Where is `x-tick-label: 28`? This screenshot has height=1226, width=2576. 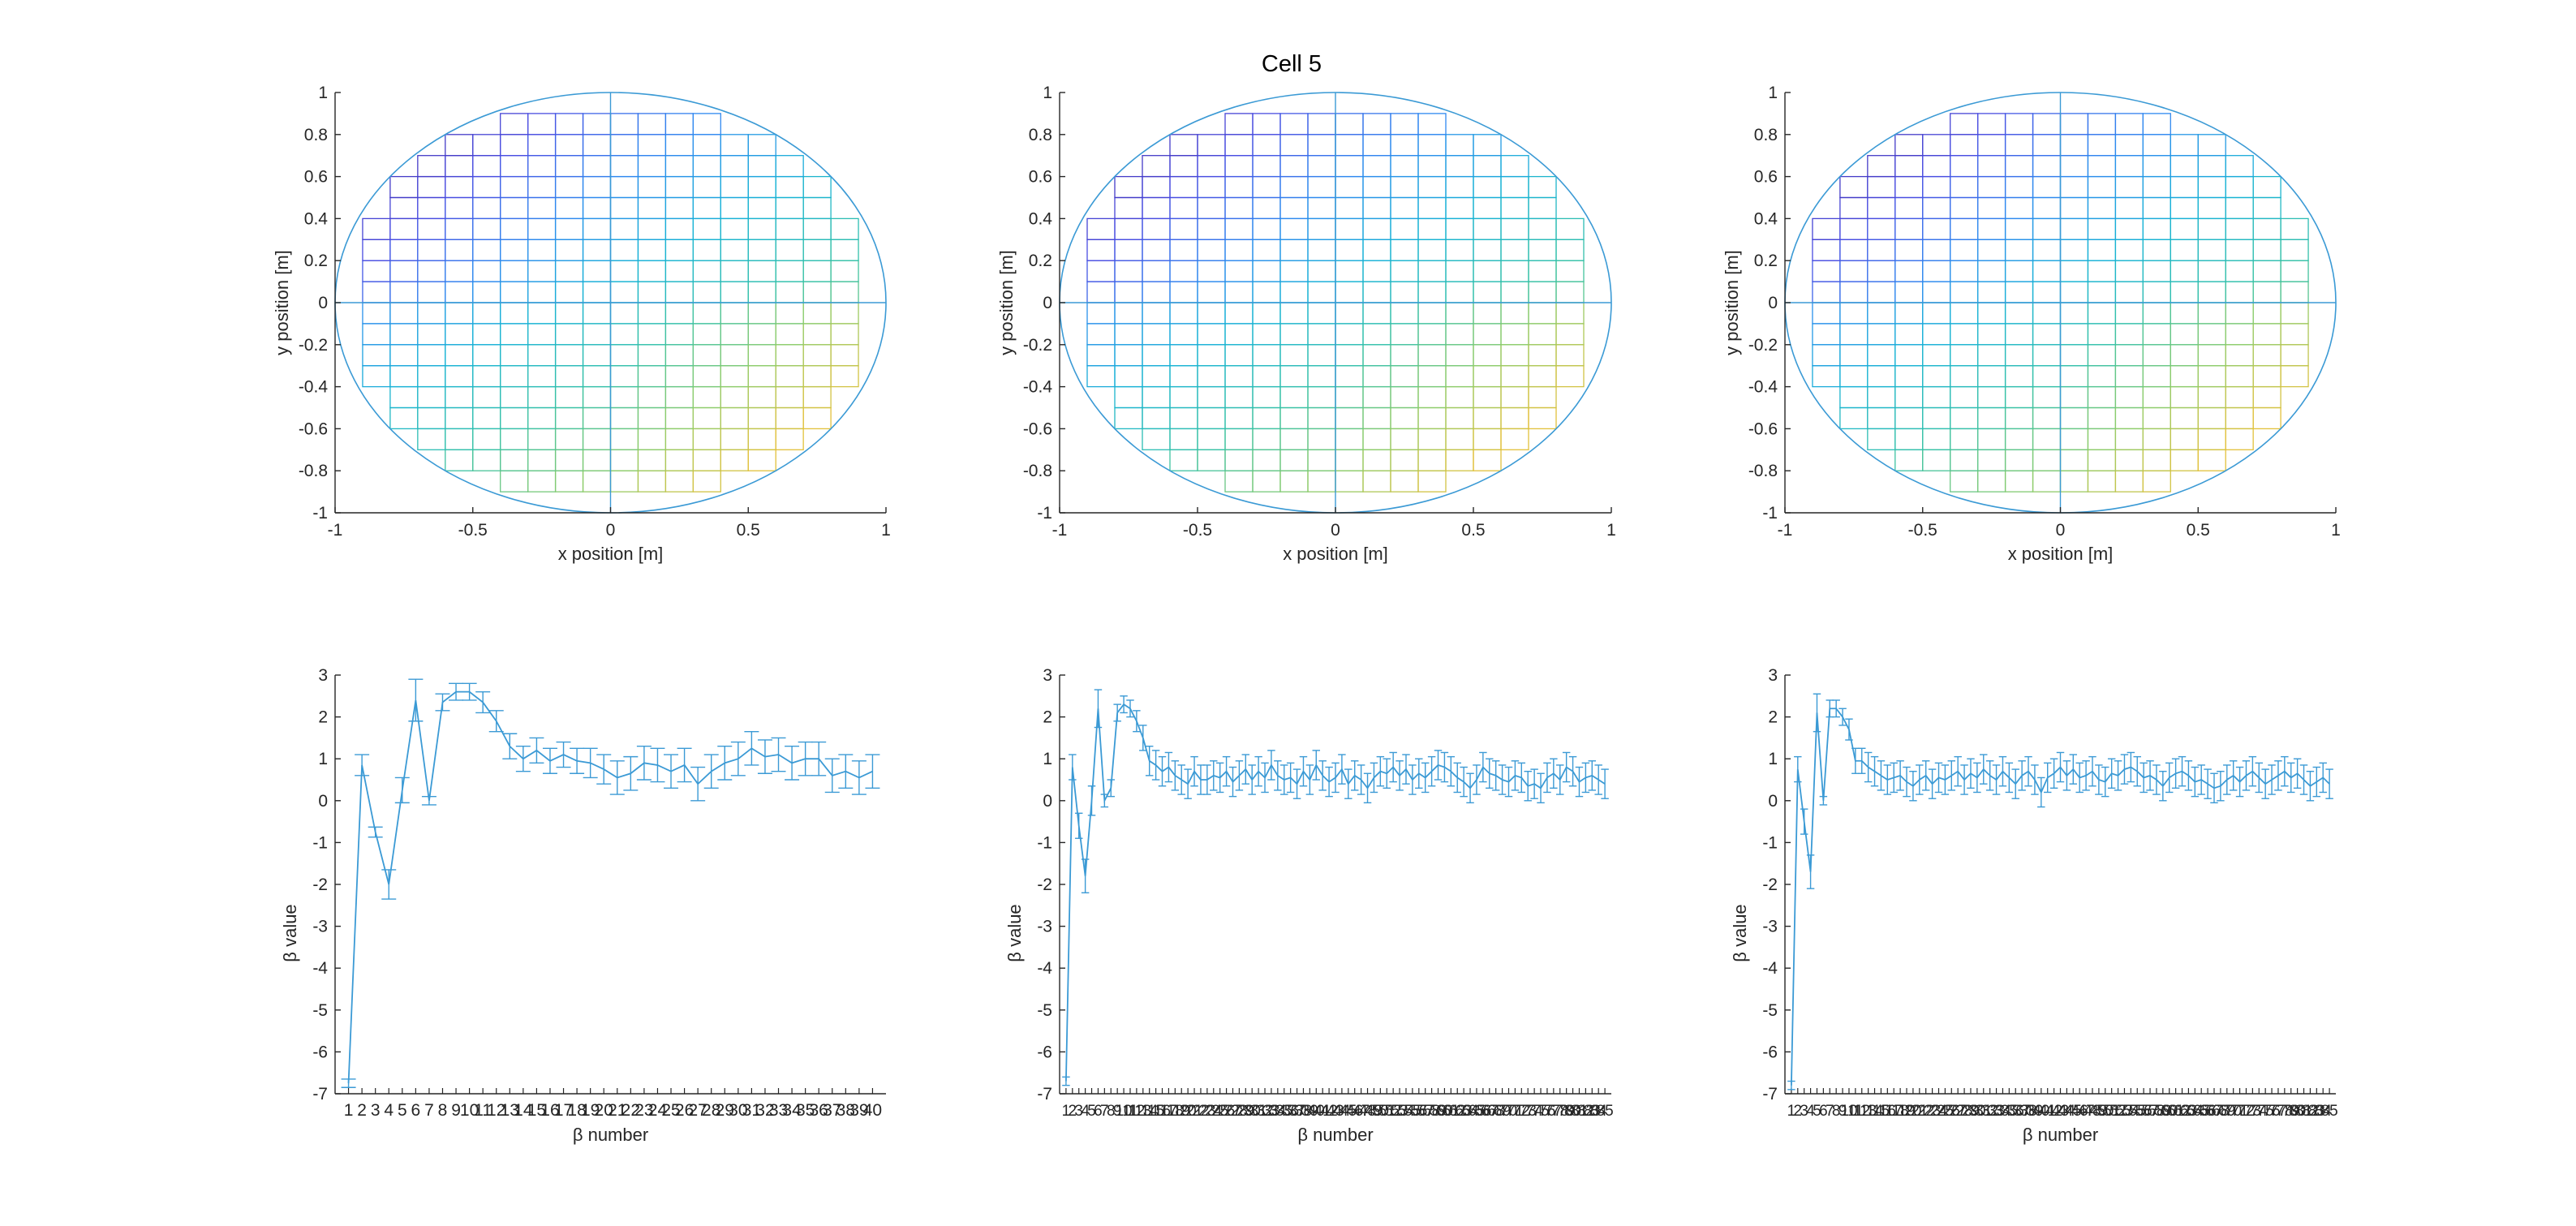
x-tick-label: 28 is located at coordinates (711, 1110).